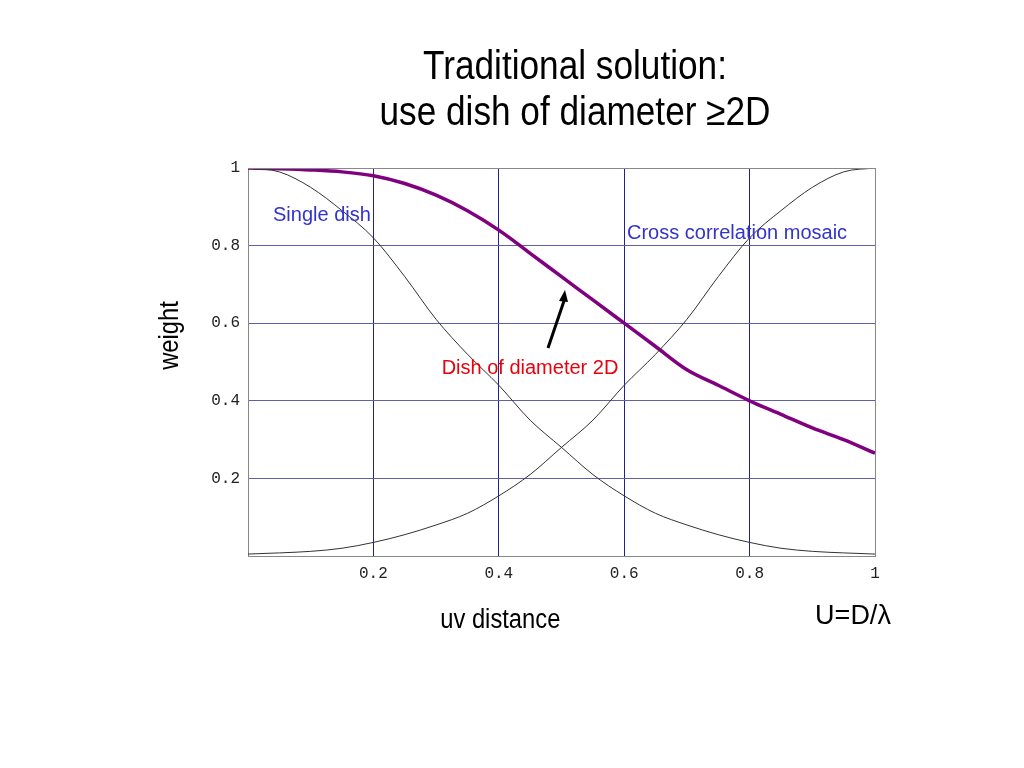 The width and height of the screenshot is (1024, 768). I want to click on x-tick-label: 0.4, so click(499, 573).